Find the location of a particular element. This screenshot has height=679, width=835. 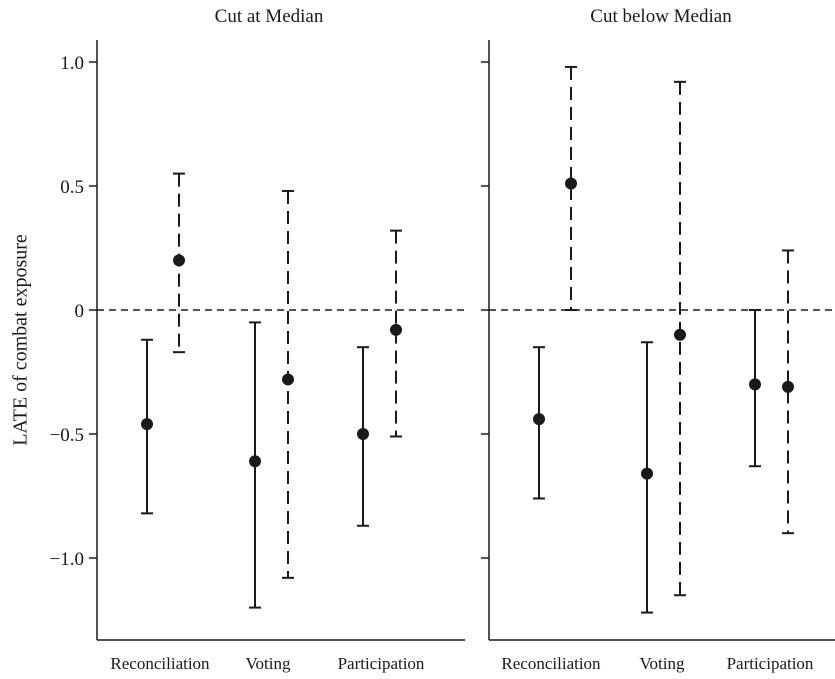

y-tick-label: 0.5 is located at coordinates (72, 187).